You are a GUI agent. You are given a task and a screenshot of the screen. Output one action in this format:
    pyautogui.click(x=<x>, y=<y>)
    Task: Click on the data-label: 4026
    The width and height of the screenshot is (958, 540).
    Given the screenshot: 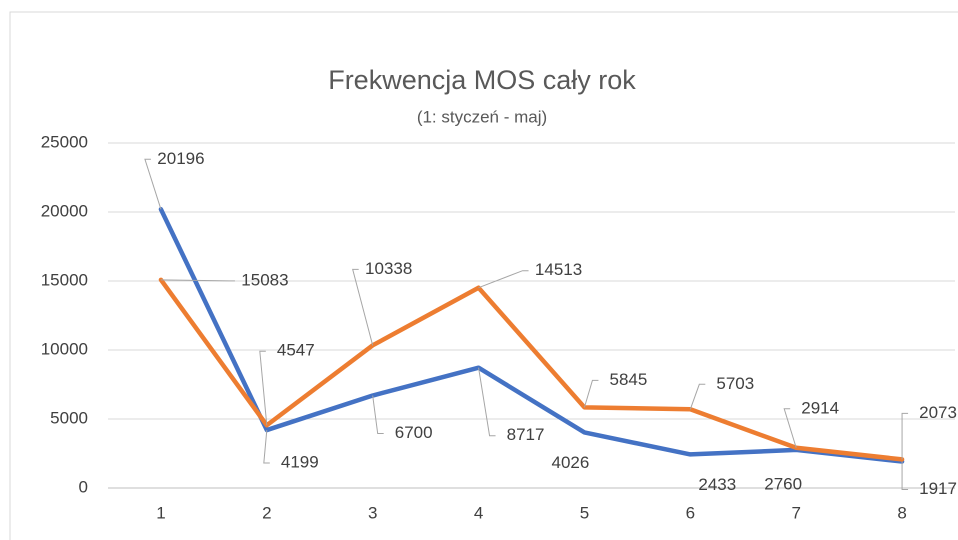 What is the action you would take?
    pyautogui.click(x=571, y=462)
    